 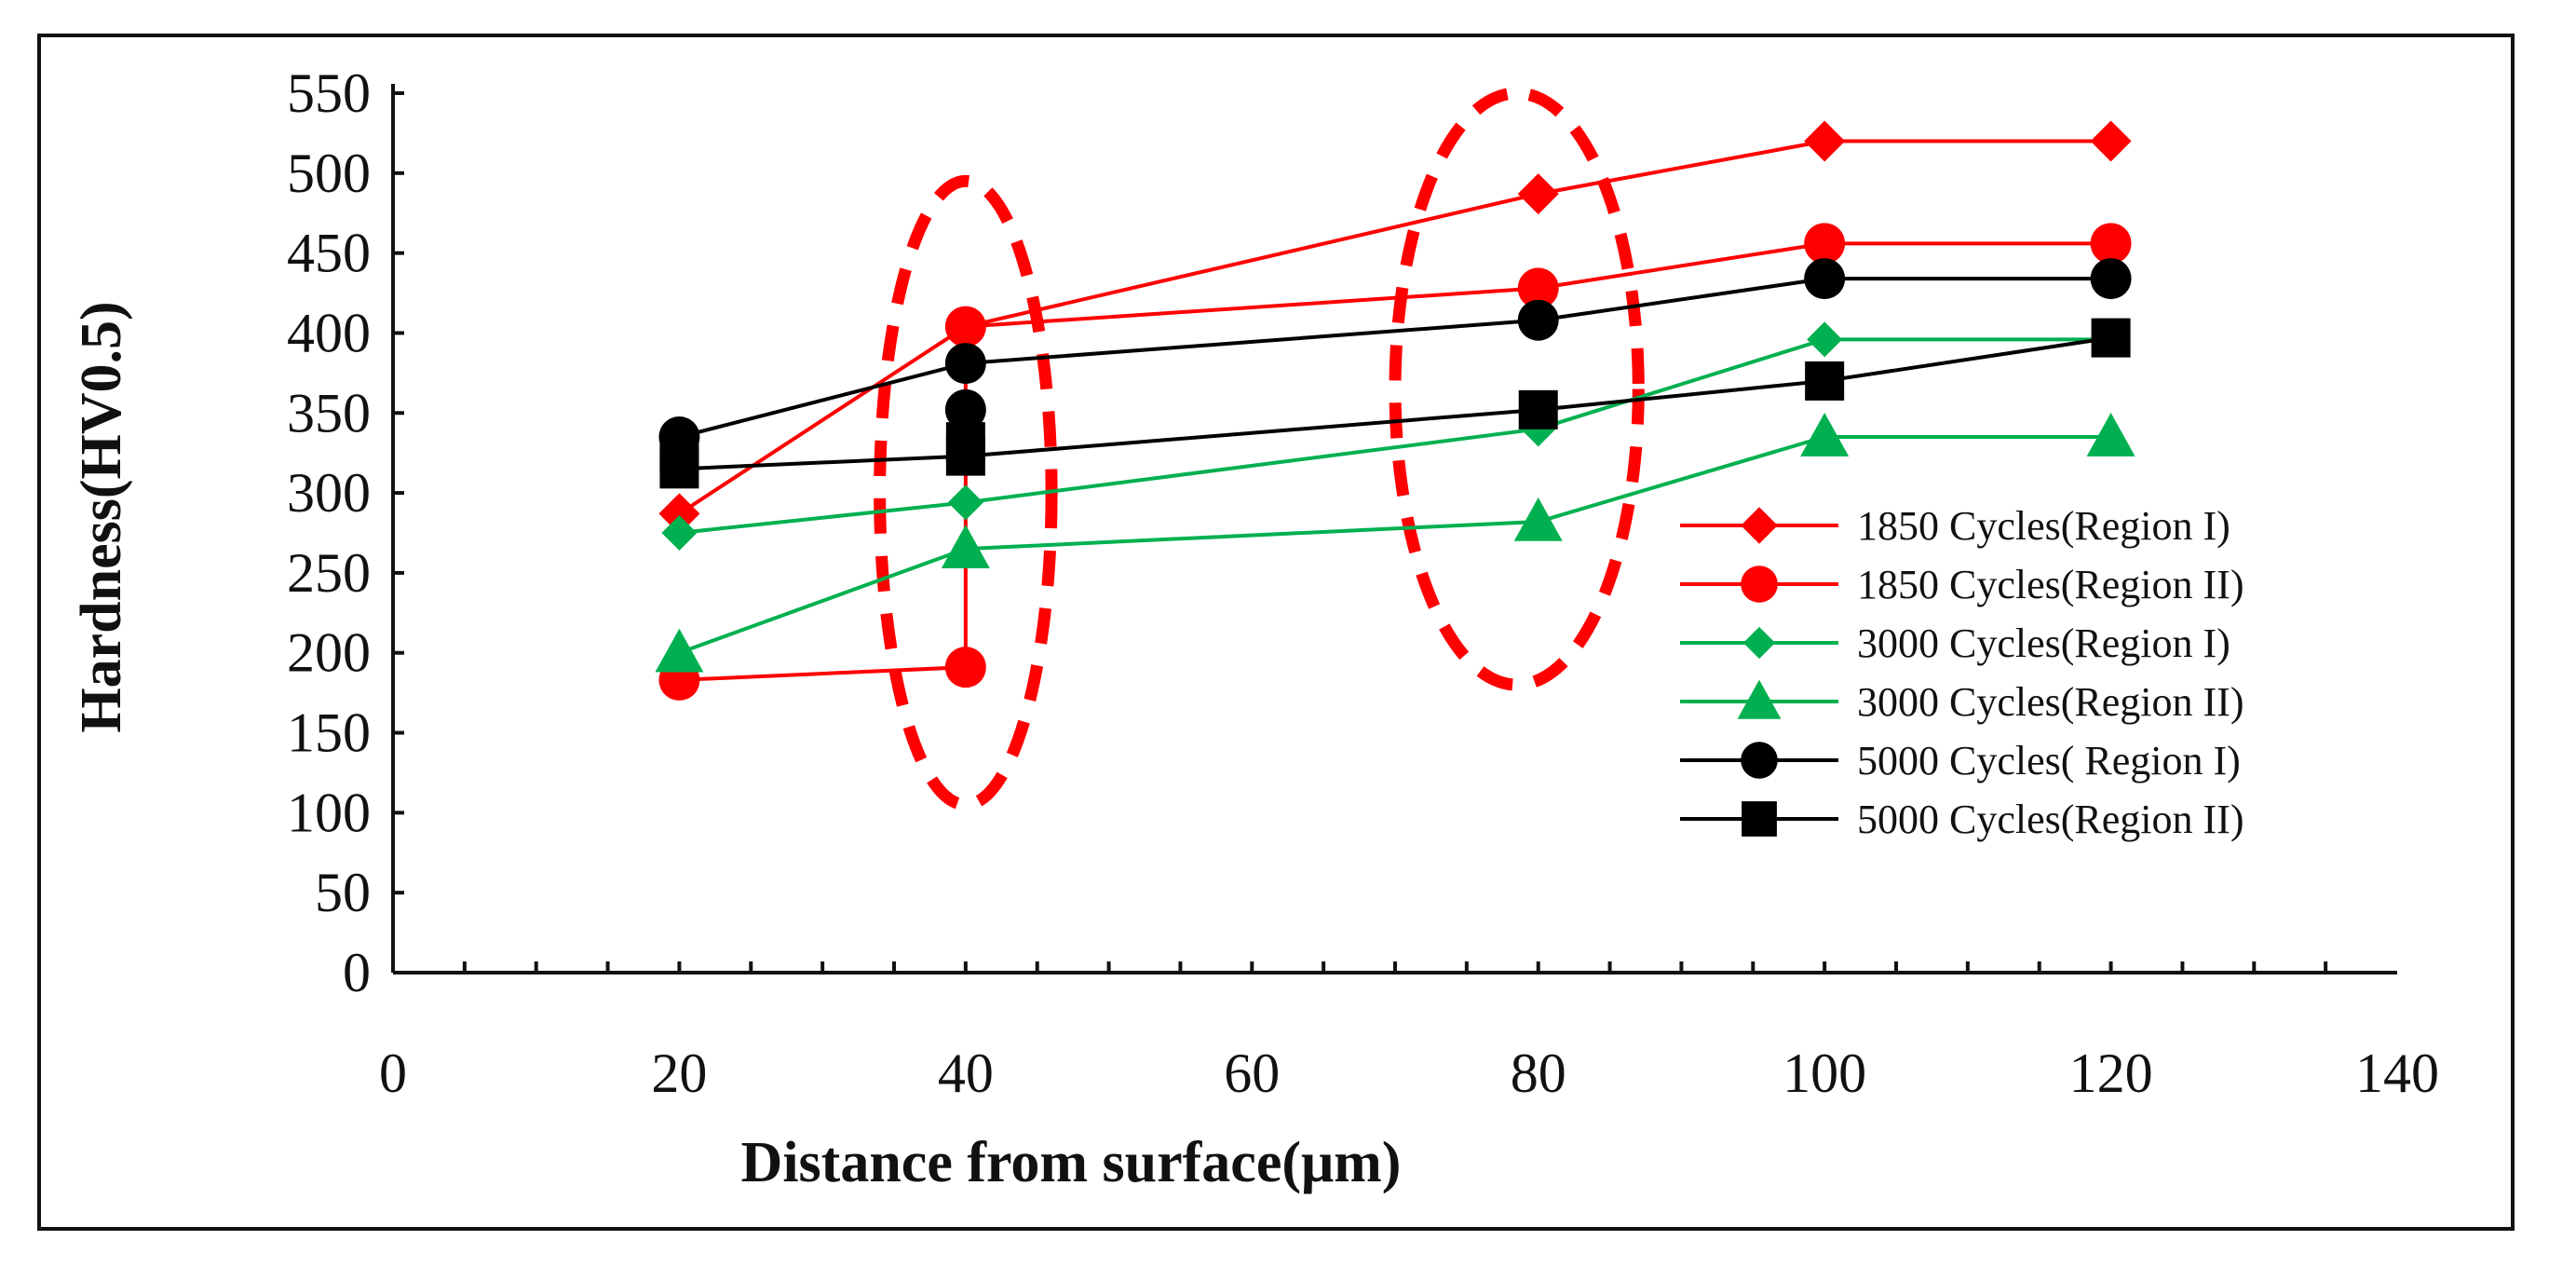 I want to click on legend-label: 1850 Cycles(Region II), so click(x=2050, y=584).